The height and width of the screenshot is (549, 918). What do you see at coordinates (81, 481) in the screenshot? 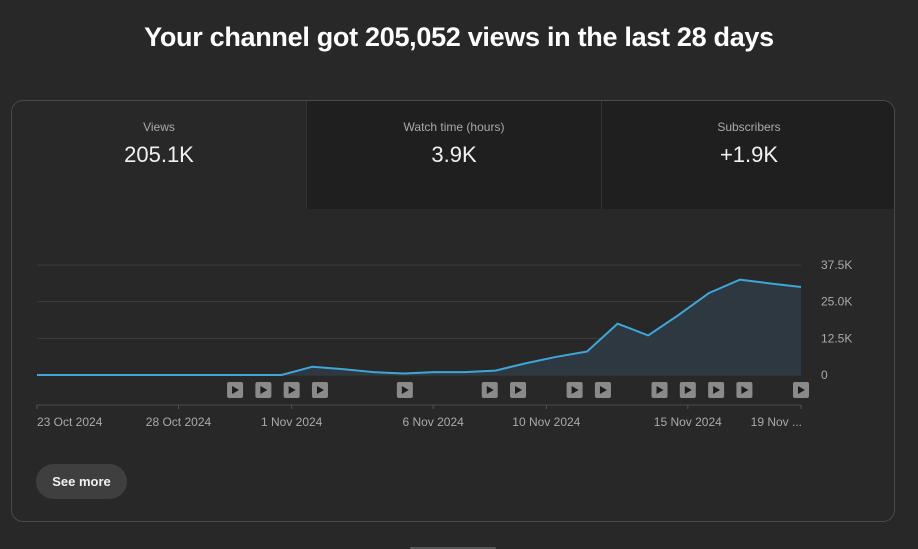
I see `see-more-button: See more` at bounding box center [81, 481].